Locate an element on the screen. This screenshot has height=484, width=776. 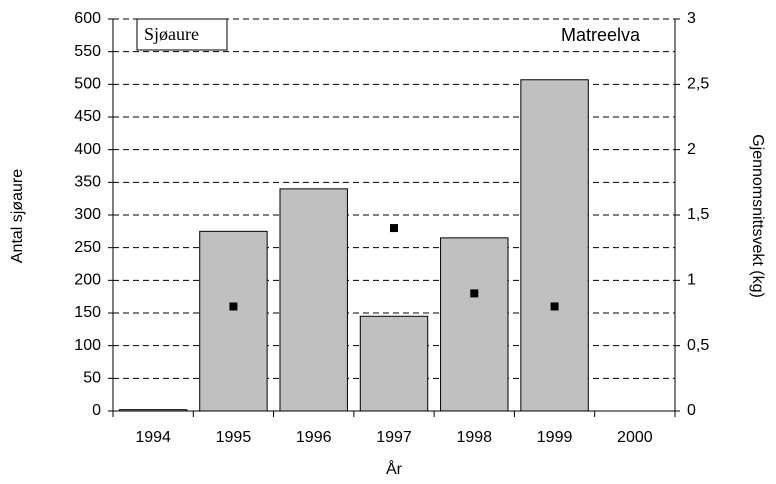
y-tick-label: 450 is located at coordinates (87, 116).